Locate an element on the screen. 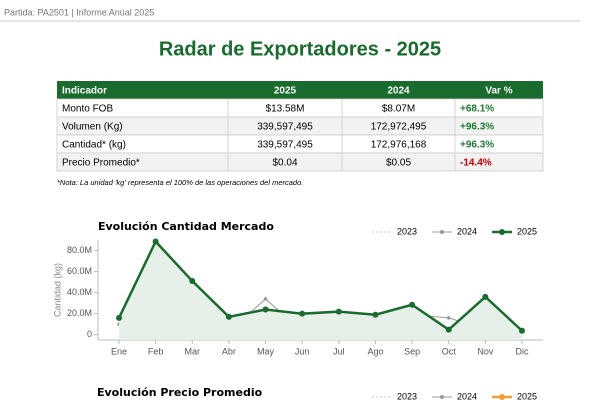  x-tick-label: Abr is located at coordinates (229, 351).